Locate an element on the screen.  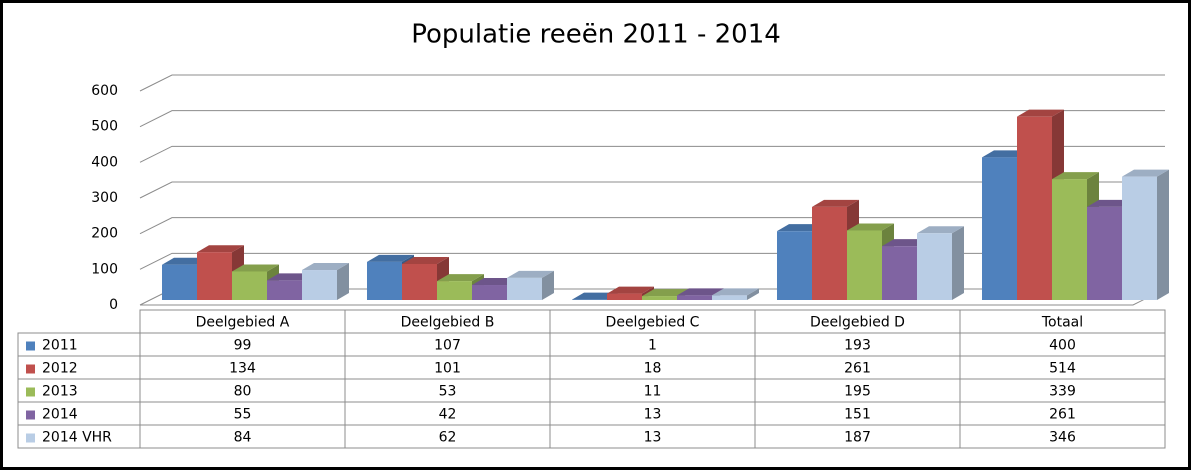
table-value: 195 is located at coordinates (857, 392).